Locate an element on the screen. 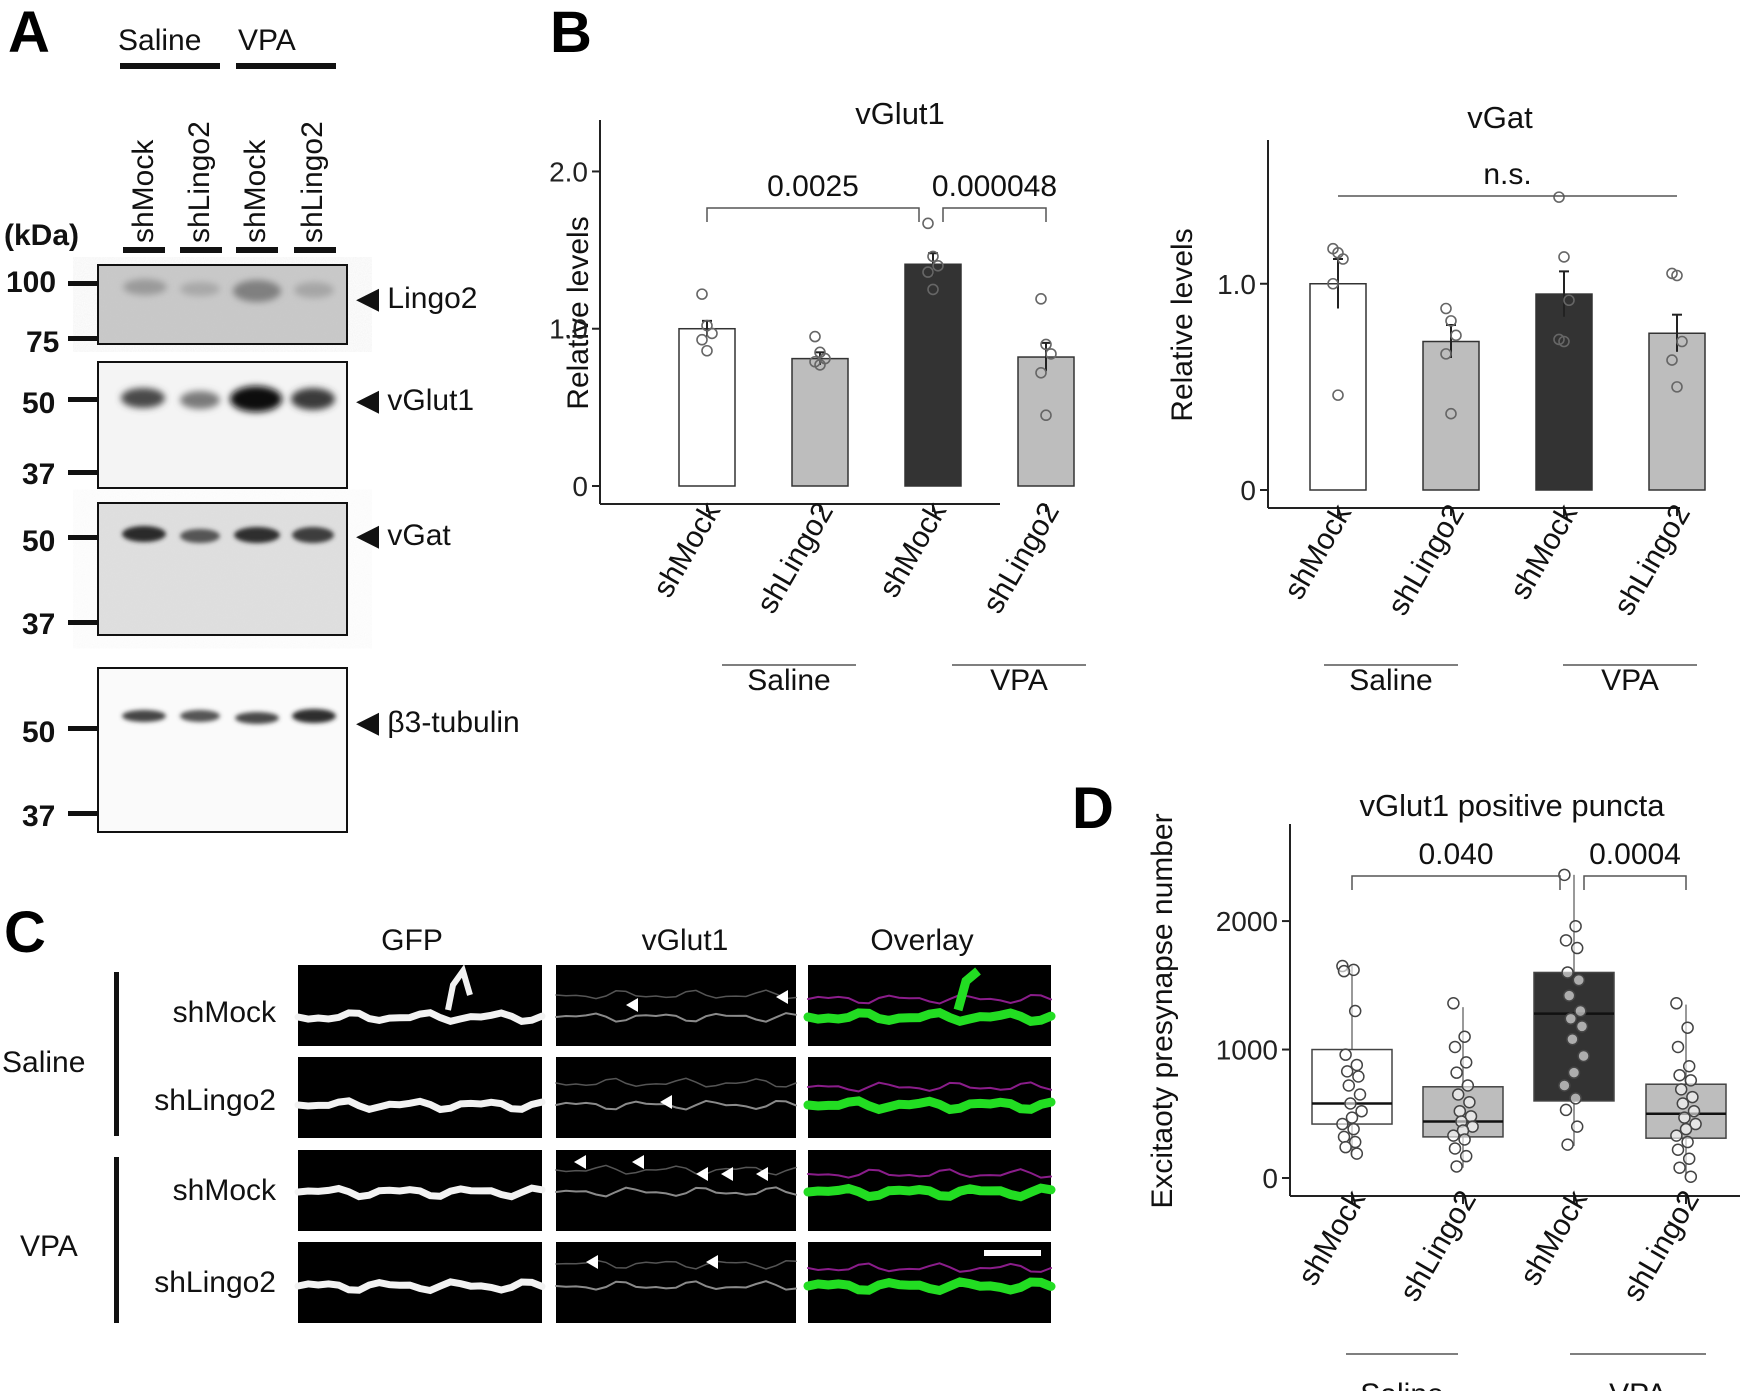 The image size is (1750, 1391). y-tick-label: 0 is located at coordinates (580, 486).